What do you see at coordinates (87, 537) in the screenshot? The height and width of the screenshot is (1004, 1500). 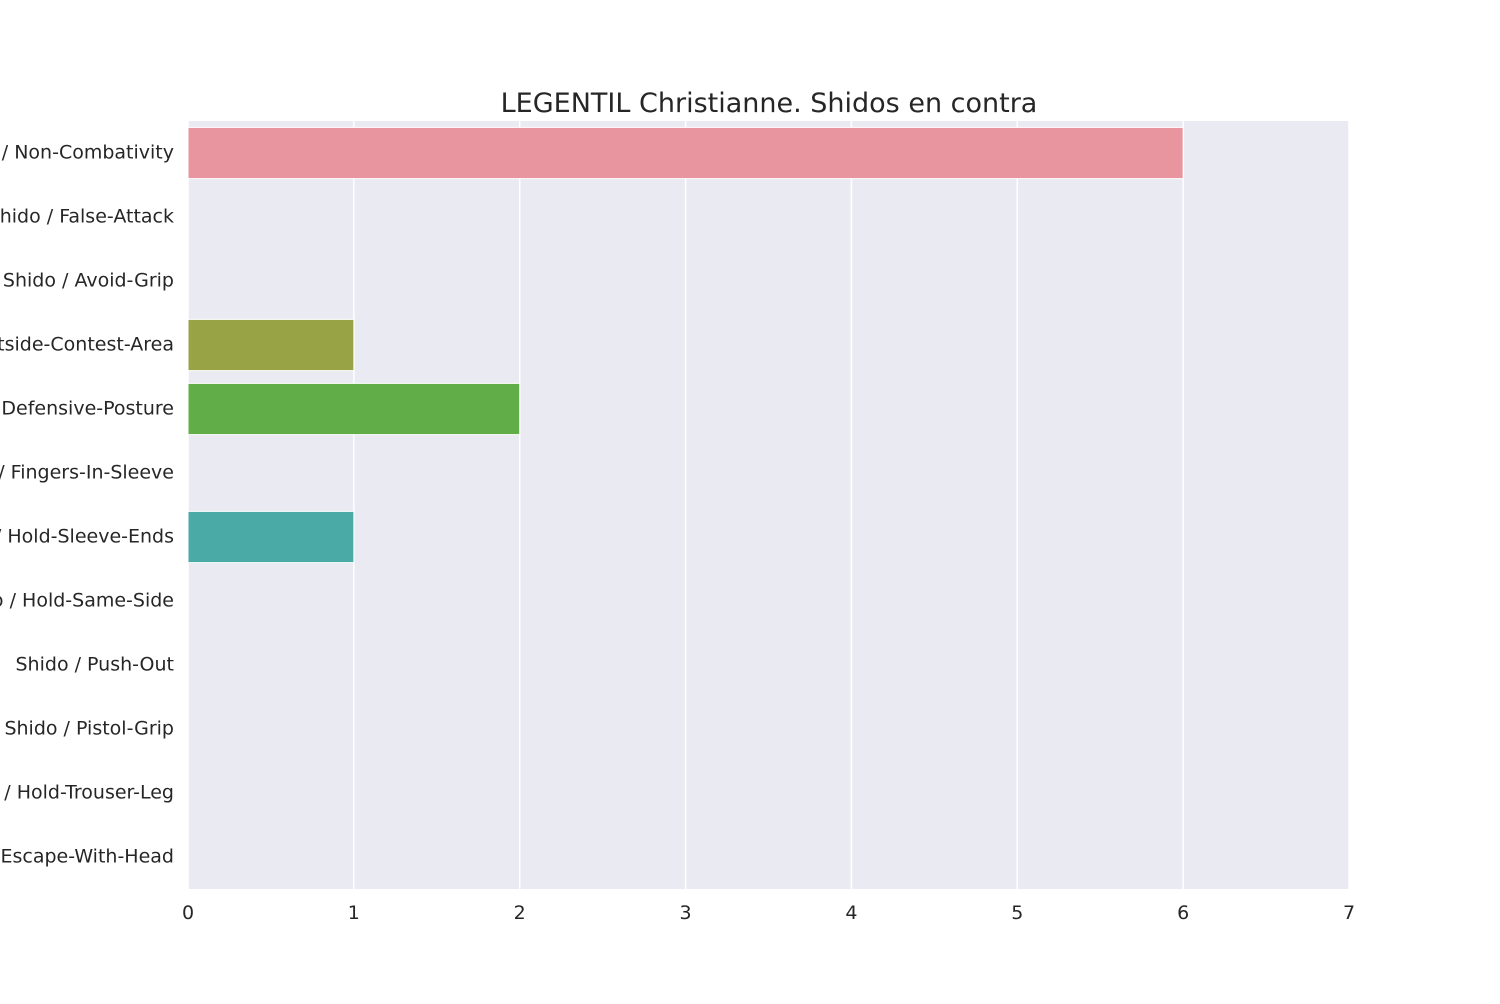 I see `y-tick-label: Shido / Hold-Sleeve-Ends` at bounding box center [87, 537].